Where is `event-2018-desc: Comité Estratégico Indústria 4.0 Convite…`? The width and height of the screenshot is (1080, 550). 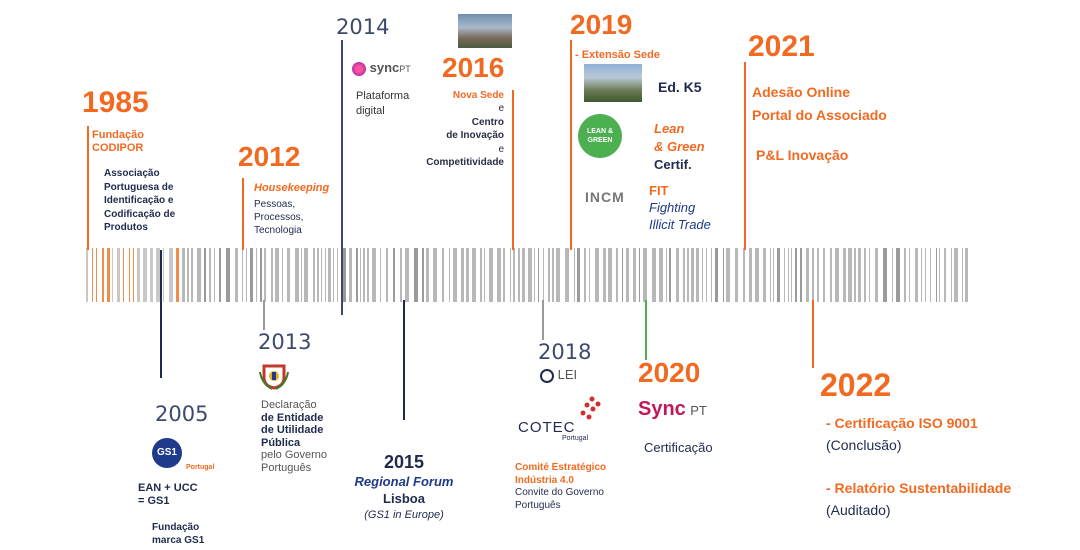 event-2018-desc: Comité Estratégico Indústria 4.0 Convite… is located at coordinates (560, 487).